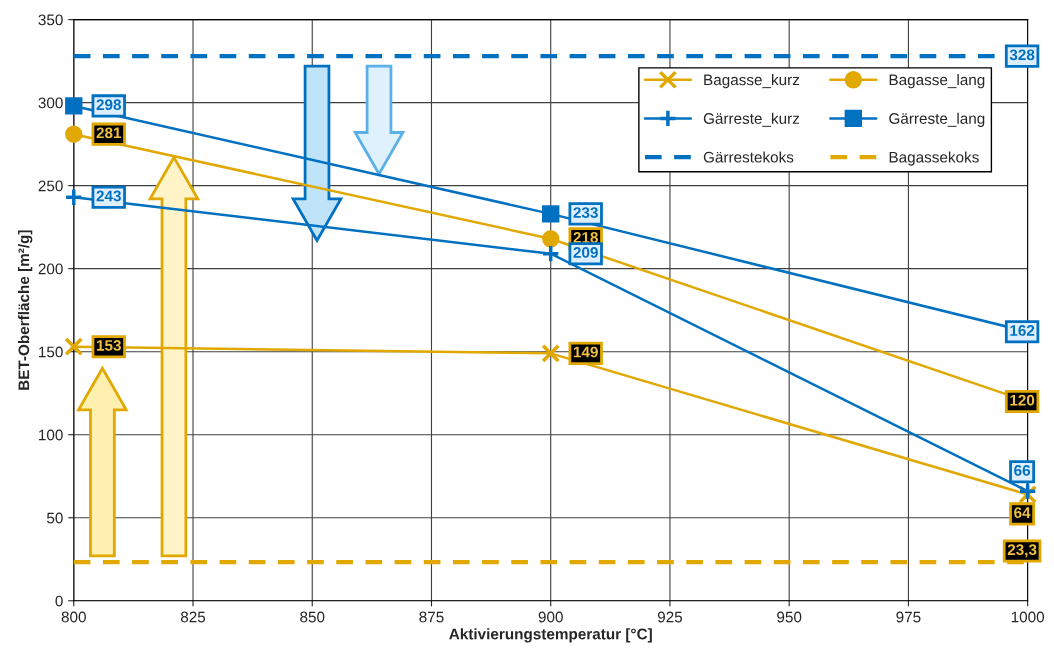 This screenshot has width=1054, height=653. I want to click on legend-label: Gärrestekoks, so click(748, 157).